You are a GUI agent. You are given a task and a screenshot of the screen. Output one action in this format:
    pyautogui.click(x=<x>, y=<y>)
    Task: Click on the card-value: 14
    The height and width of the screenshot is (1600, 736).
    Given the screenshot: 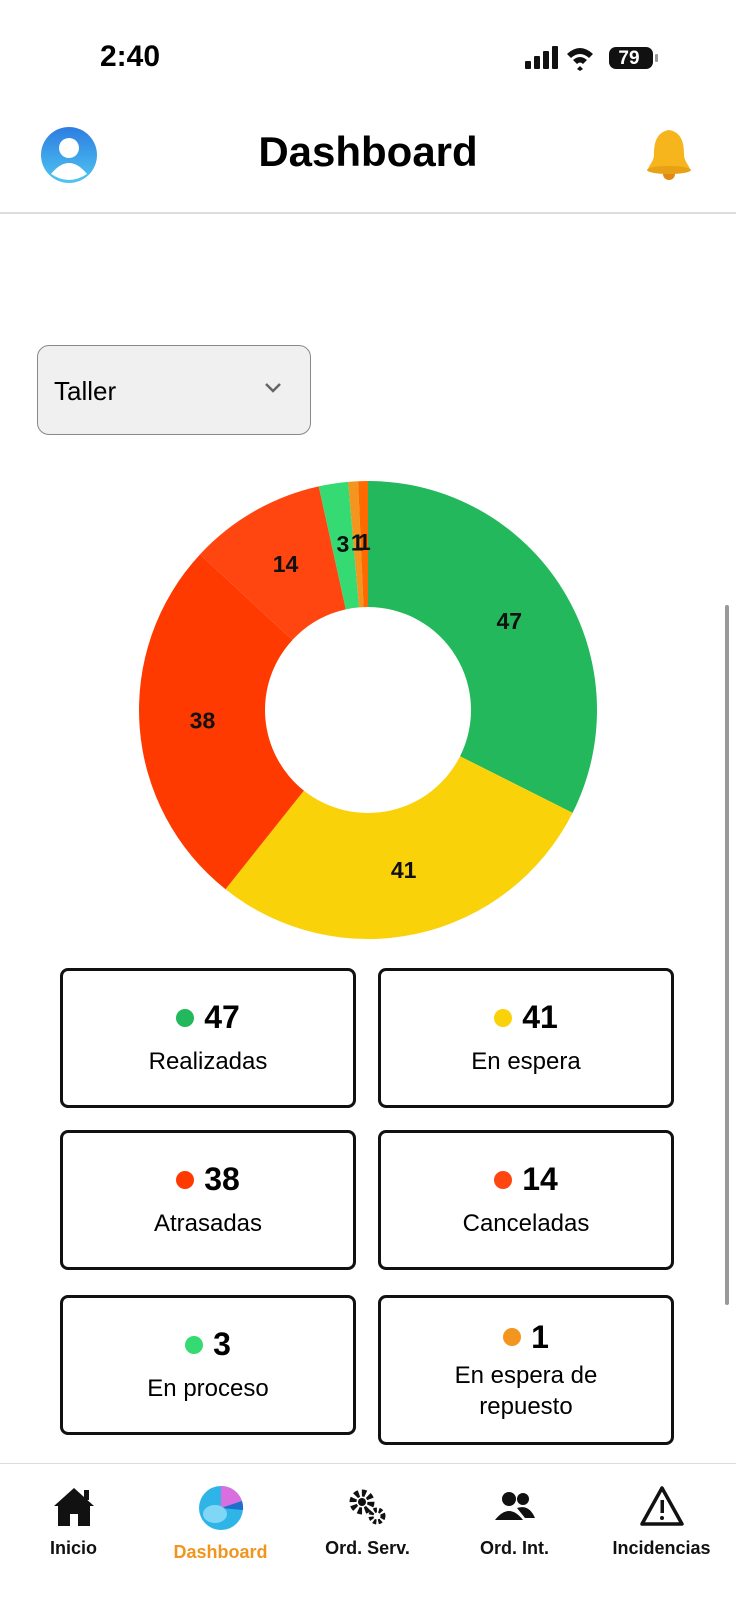 What is the action you would take?
    pyautogui.click(x=540, y=1179)
    